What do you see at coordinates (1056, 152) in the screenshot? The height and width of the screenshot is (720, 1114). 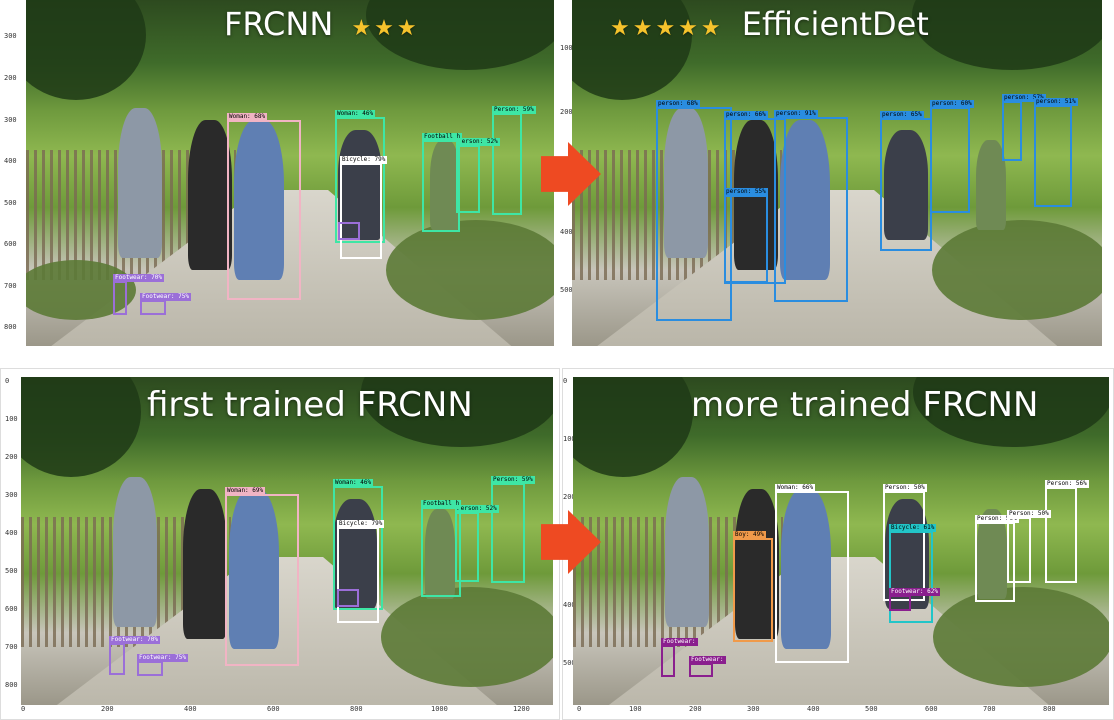 I see `detection-box: person: 51%` at bounding box center [1056, 152].